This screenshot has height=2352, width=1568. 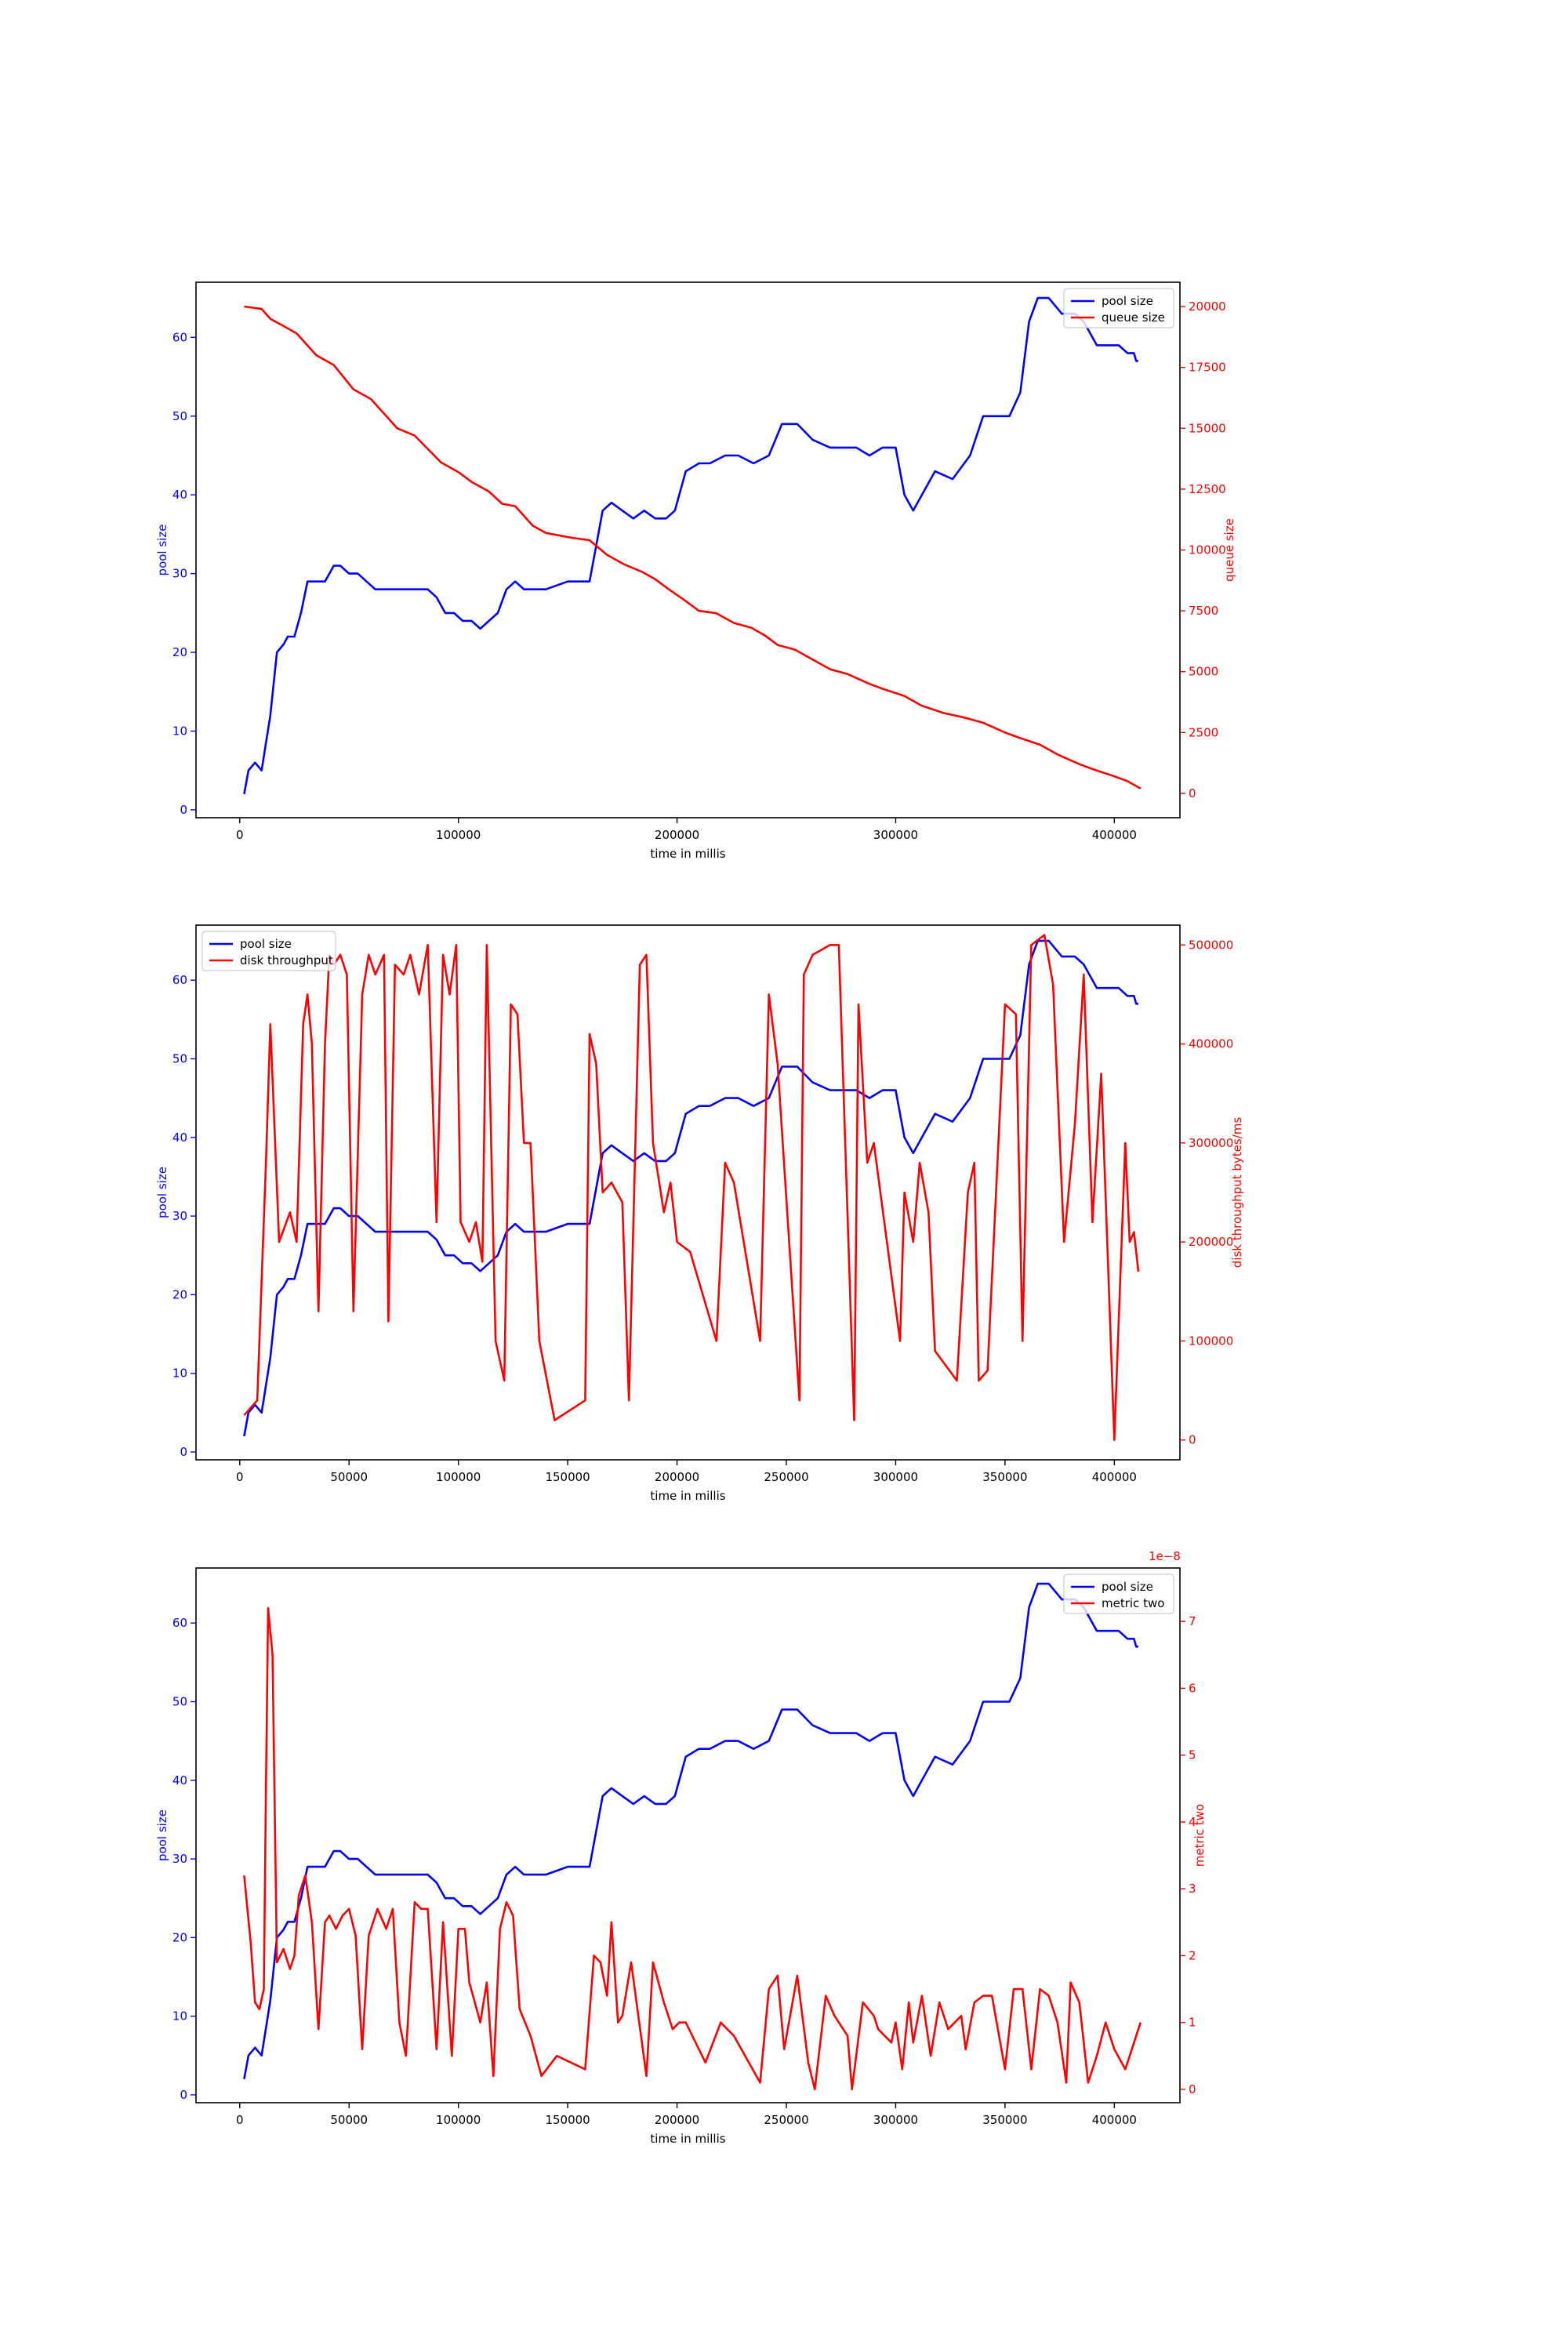 What do you see at coordinates (1207, 550) in the screenshot?
I see `right-tick-label: 10000` at bounding box center [1207, 550].